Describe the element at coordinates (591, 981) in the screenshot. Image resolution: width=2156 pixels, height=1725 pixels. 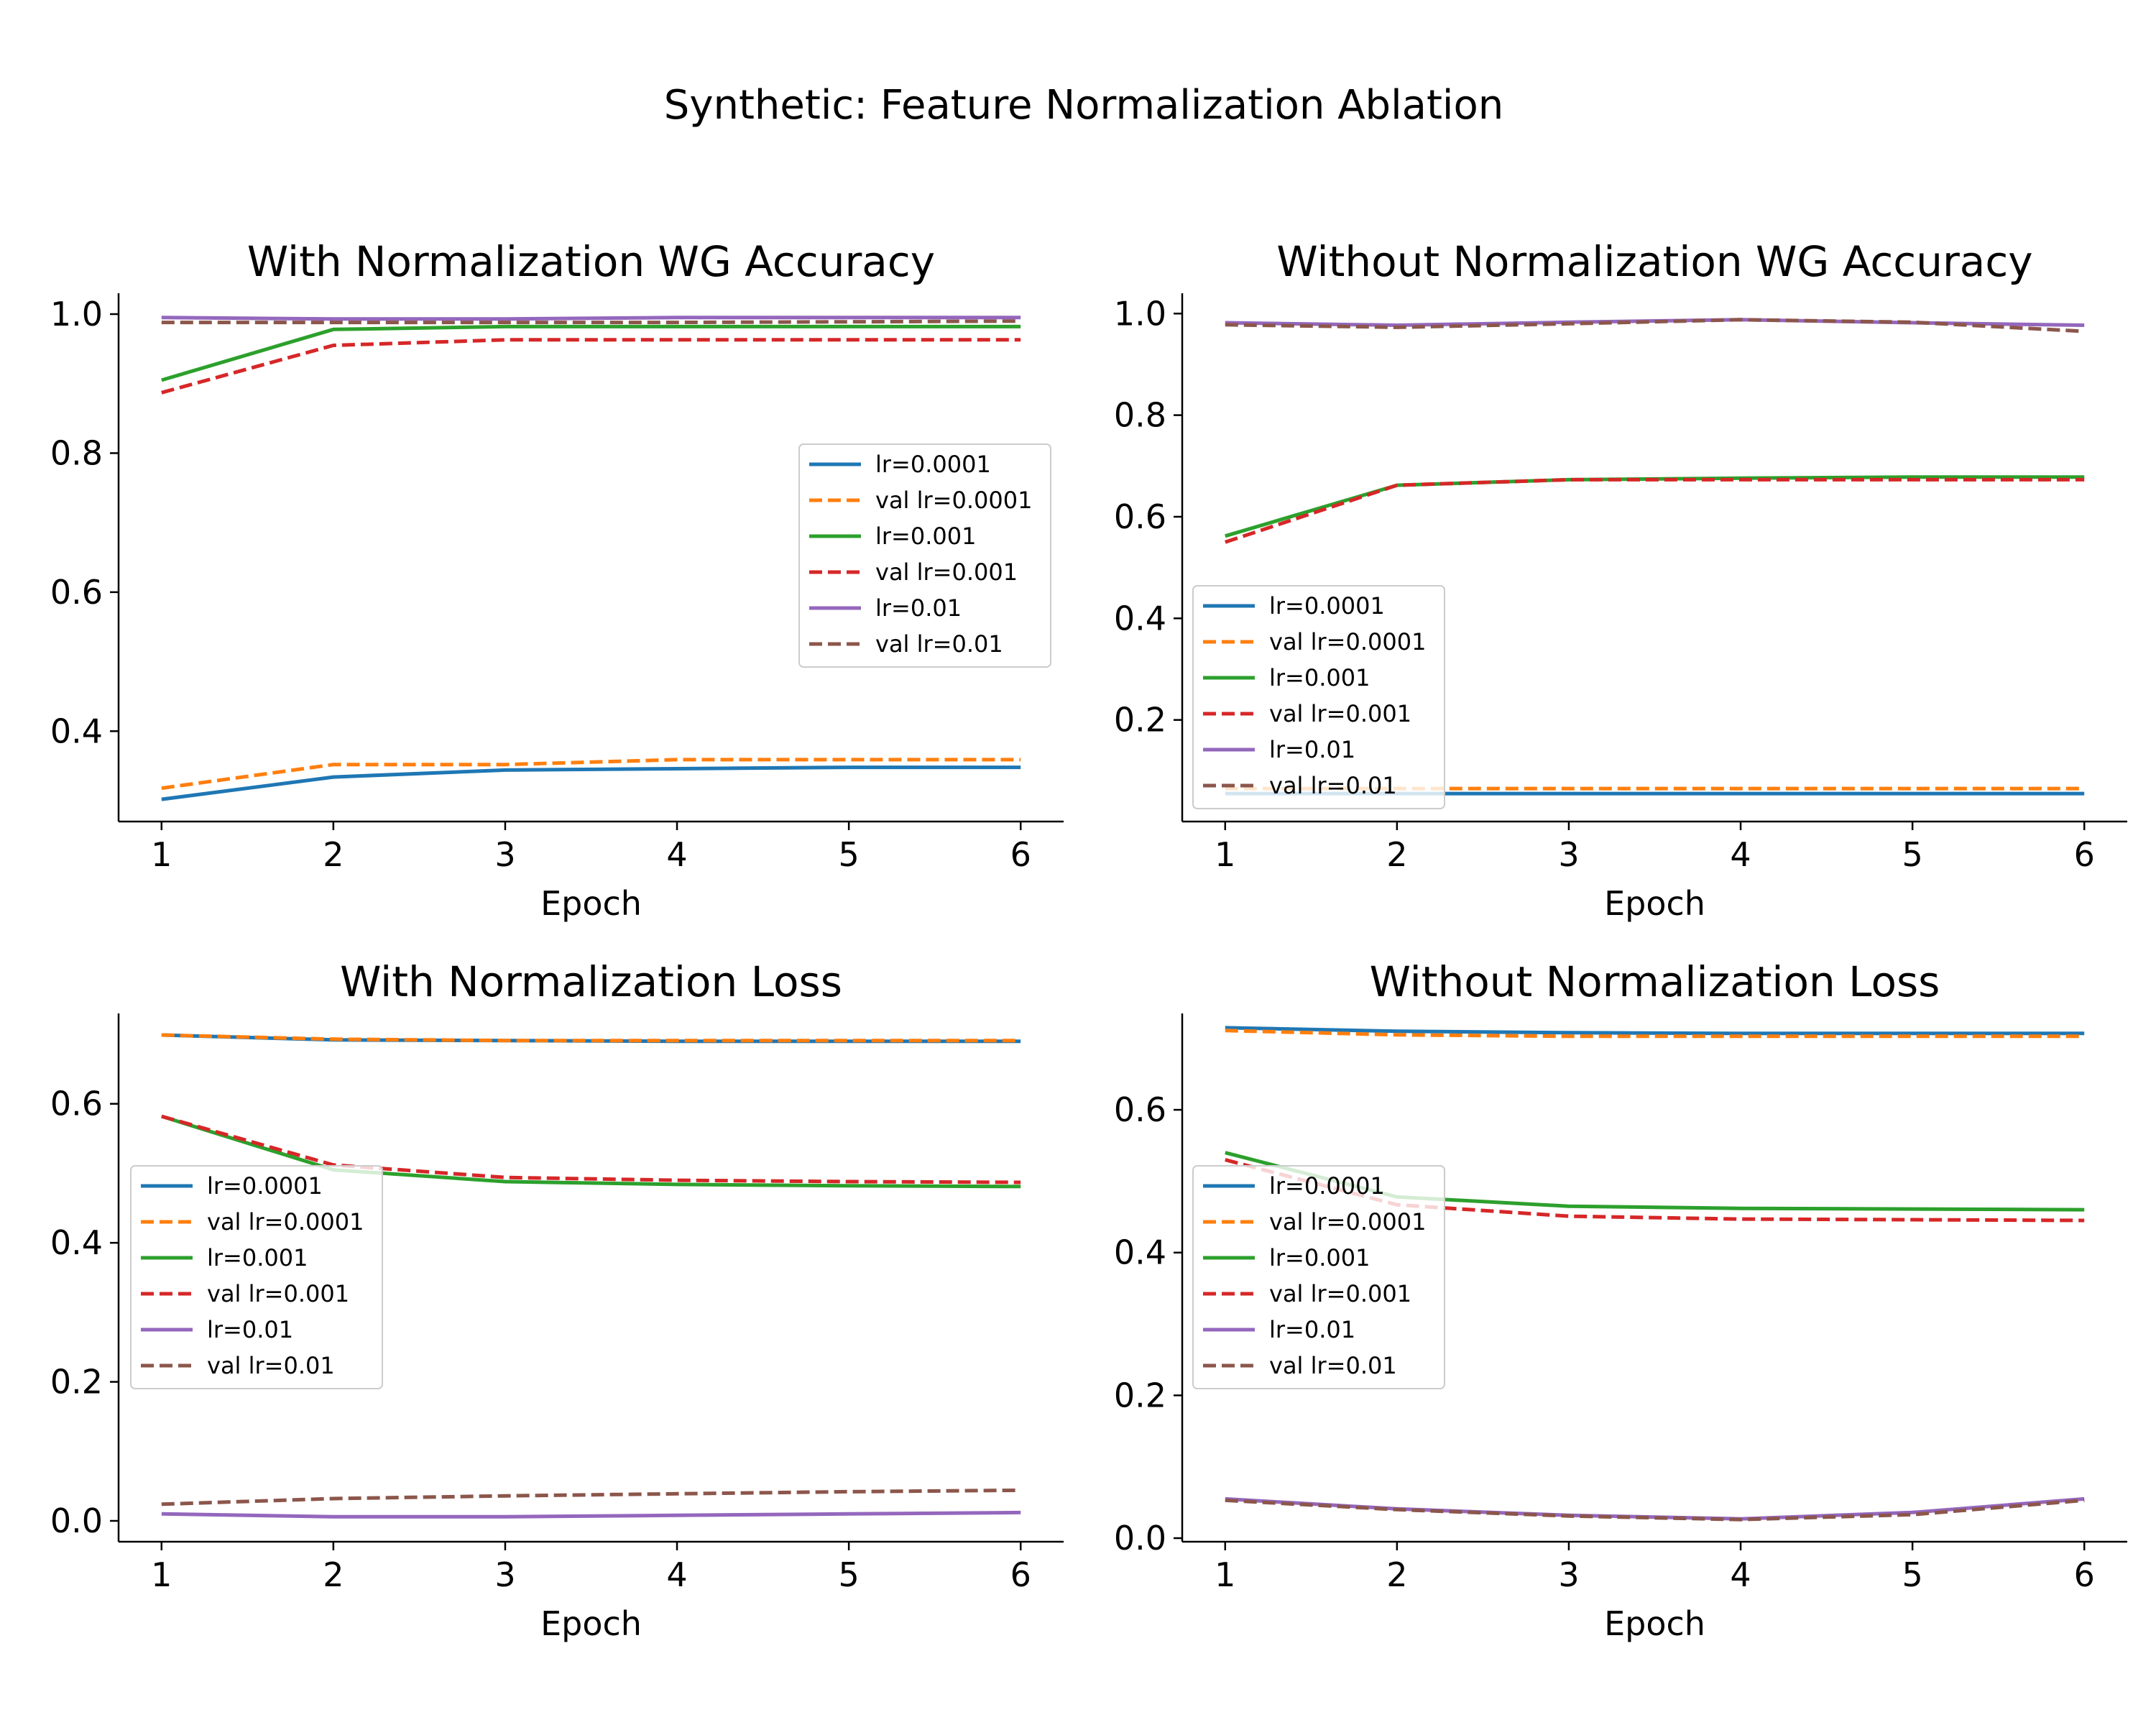
I see `panel-title: With Normalization Loss` at that location.